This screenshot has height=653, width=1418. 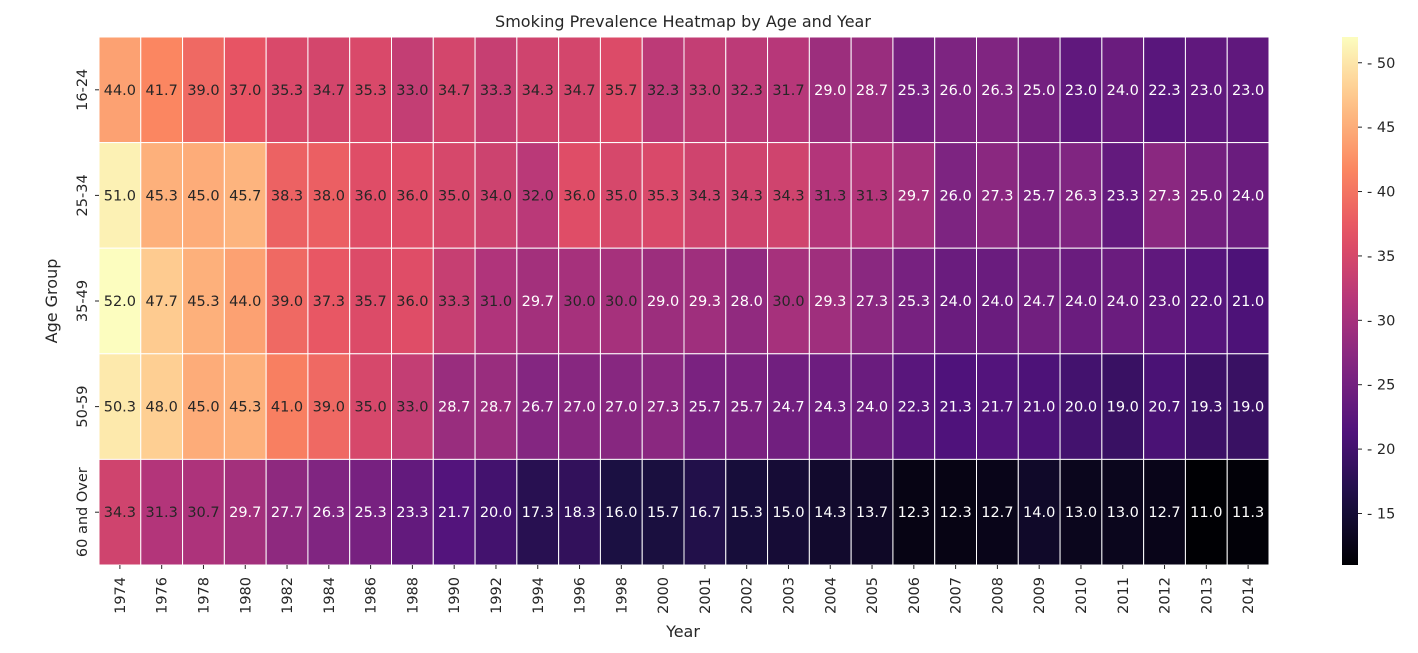 I want to click on colorbar-ticks: - 15 - 20 - 25 - 30 - 35 - 40 - 45 - 50, so click(x=1376, y=289).